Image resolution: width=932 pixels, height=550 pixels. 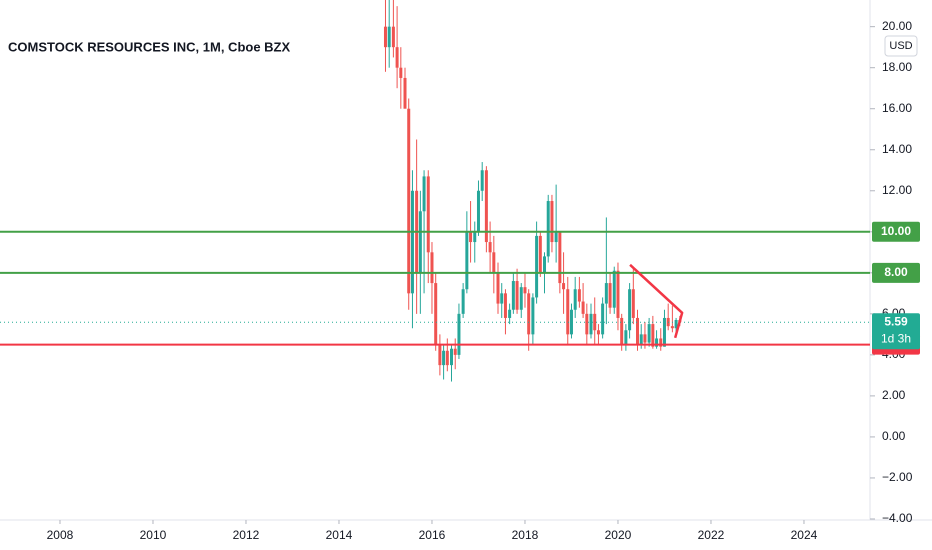 I want to click on y-tick-label: −4.00, so click(x=897, y=518).